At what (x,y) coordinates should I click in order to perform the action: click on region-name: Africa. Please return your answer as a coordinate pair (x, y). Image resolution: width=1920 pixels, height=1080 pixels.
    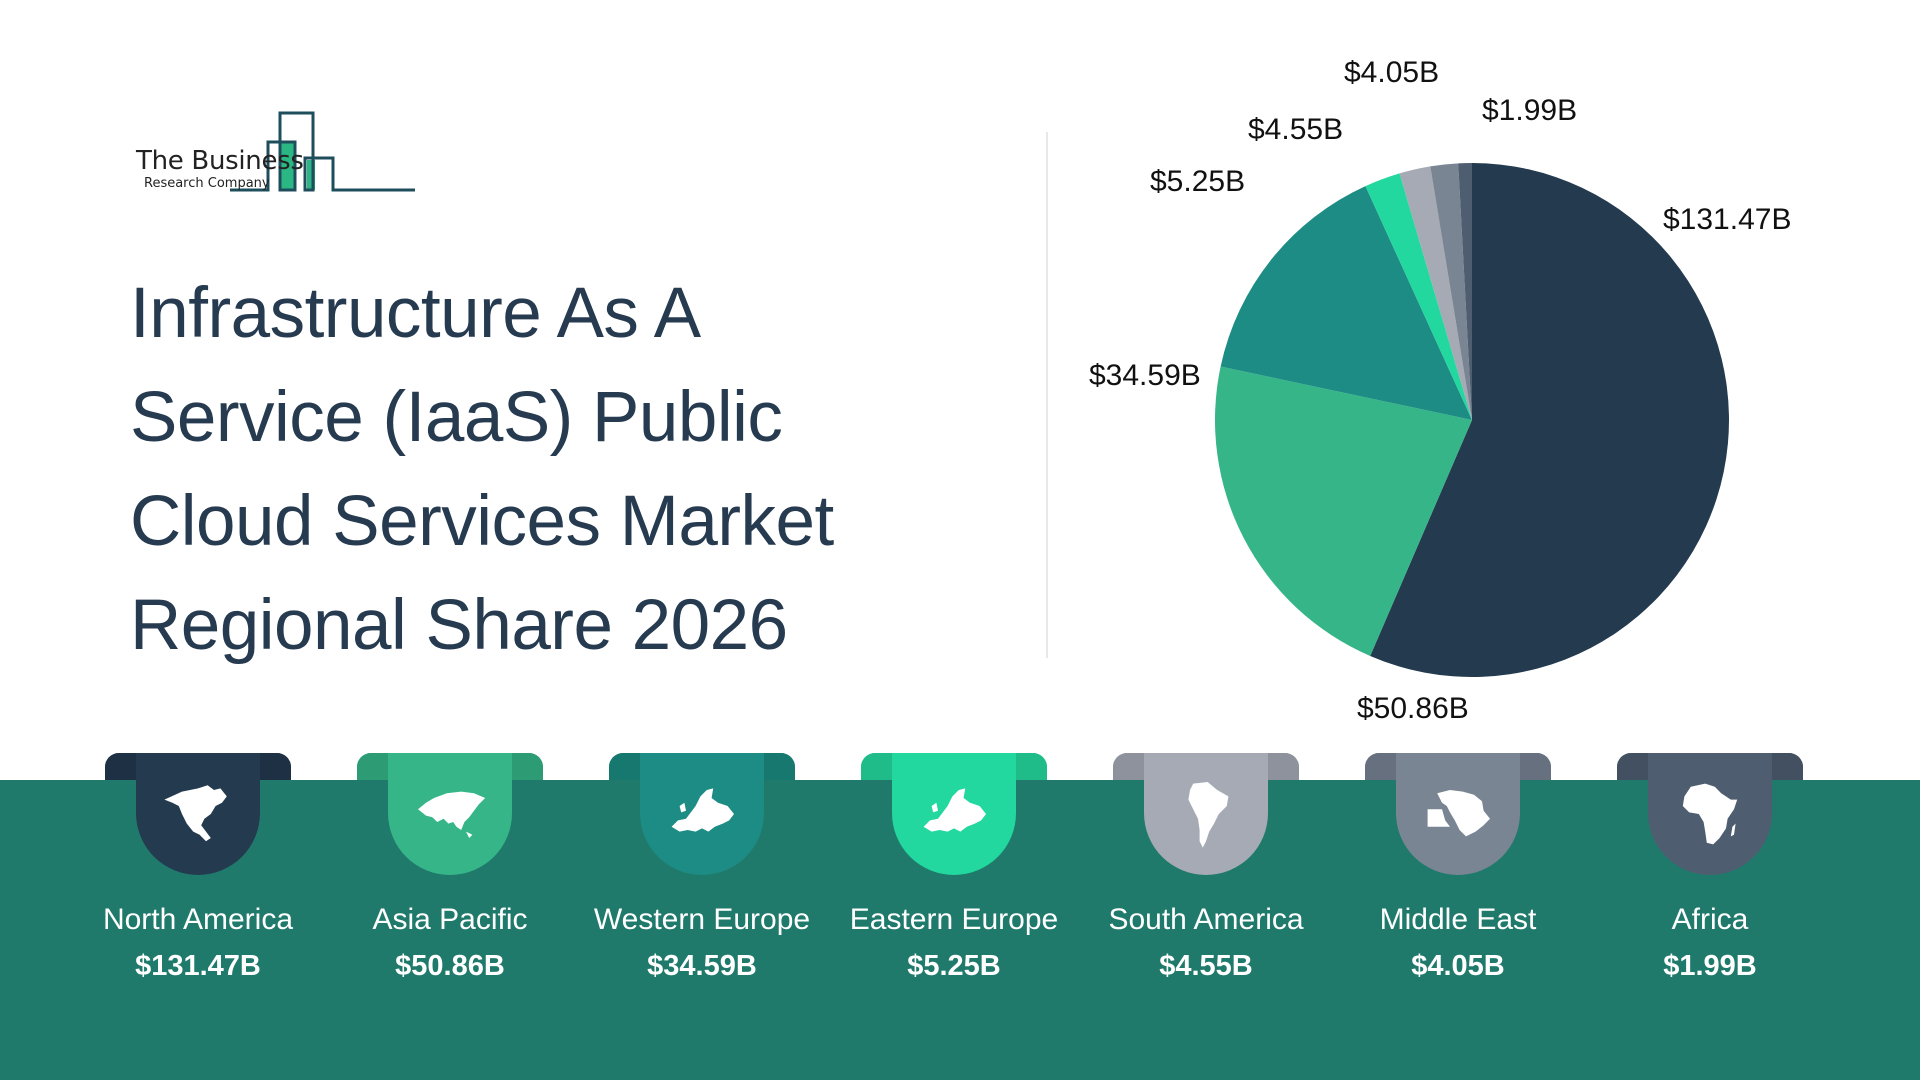
    Looking at the image, I should click on (1710, 919).